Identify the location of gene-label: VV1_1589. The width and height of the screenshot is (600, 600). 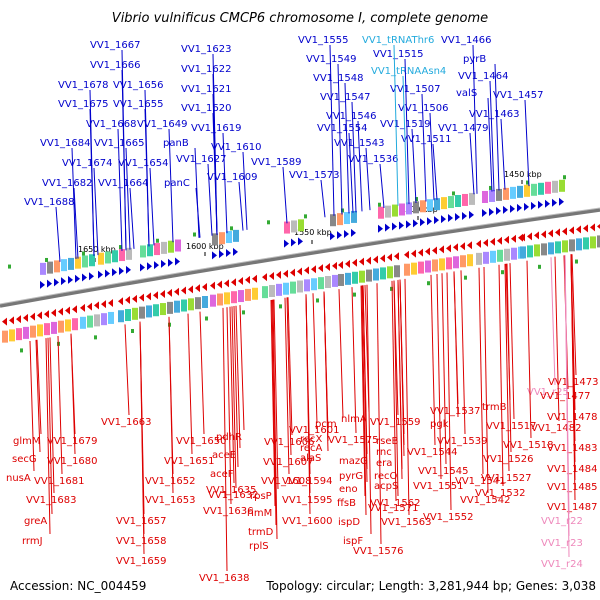
(276, 162).